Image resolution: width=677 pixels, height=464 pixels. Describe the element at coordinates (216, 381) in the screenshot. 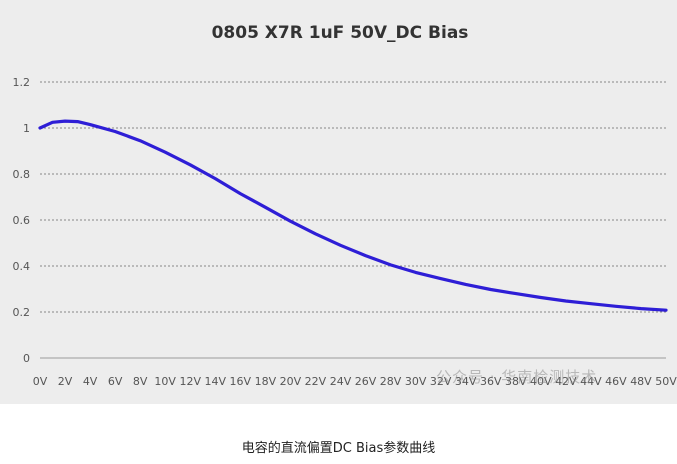

I see `x-tick-label: 14V` at that location.